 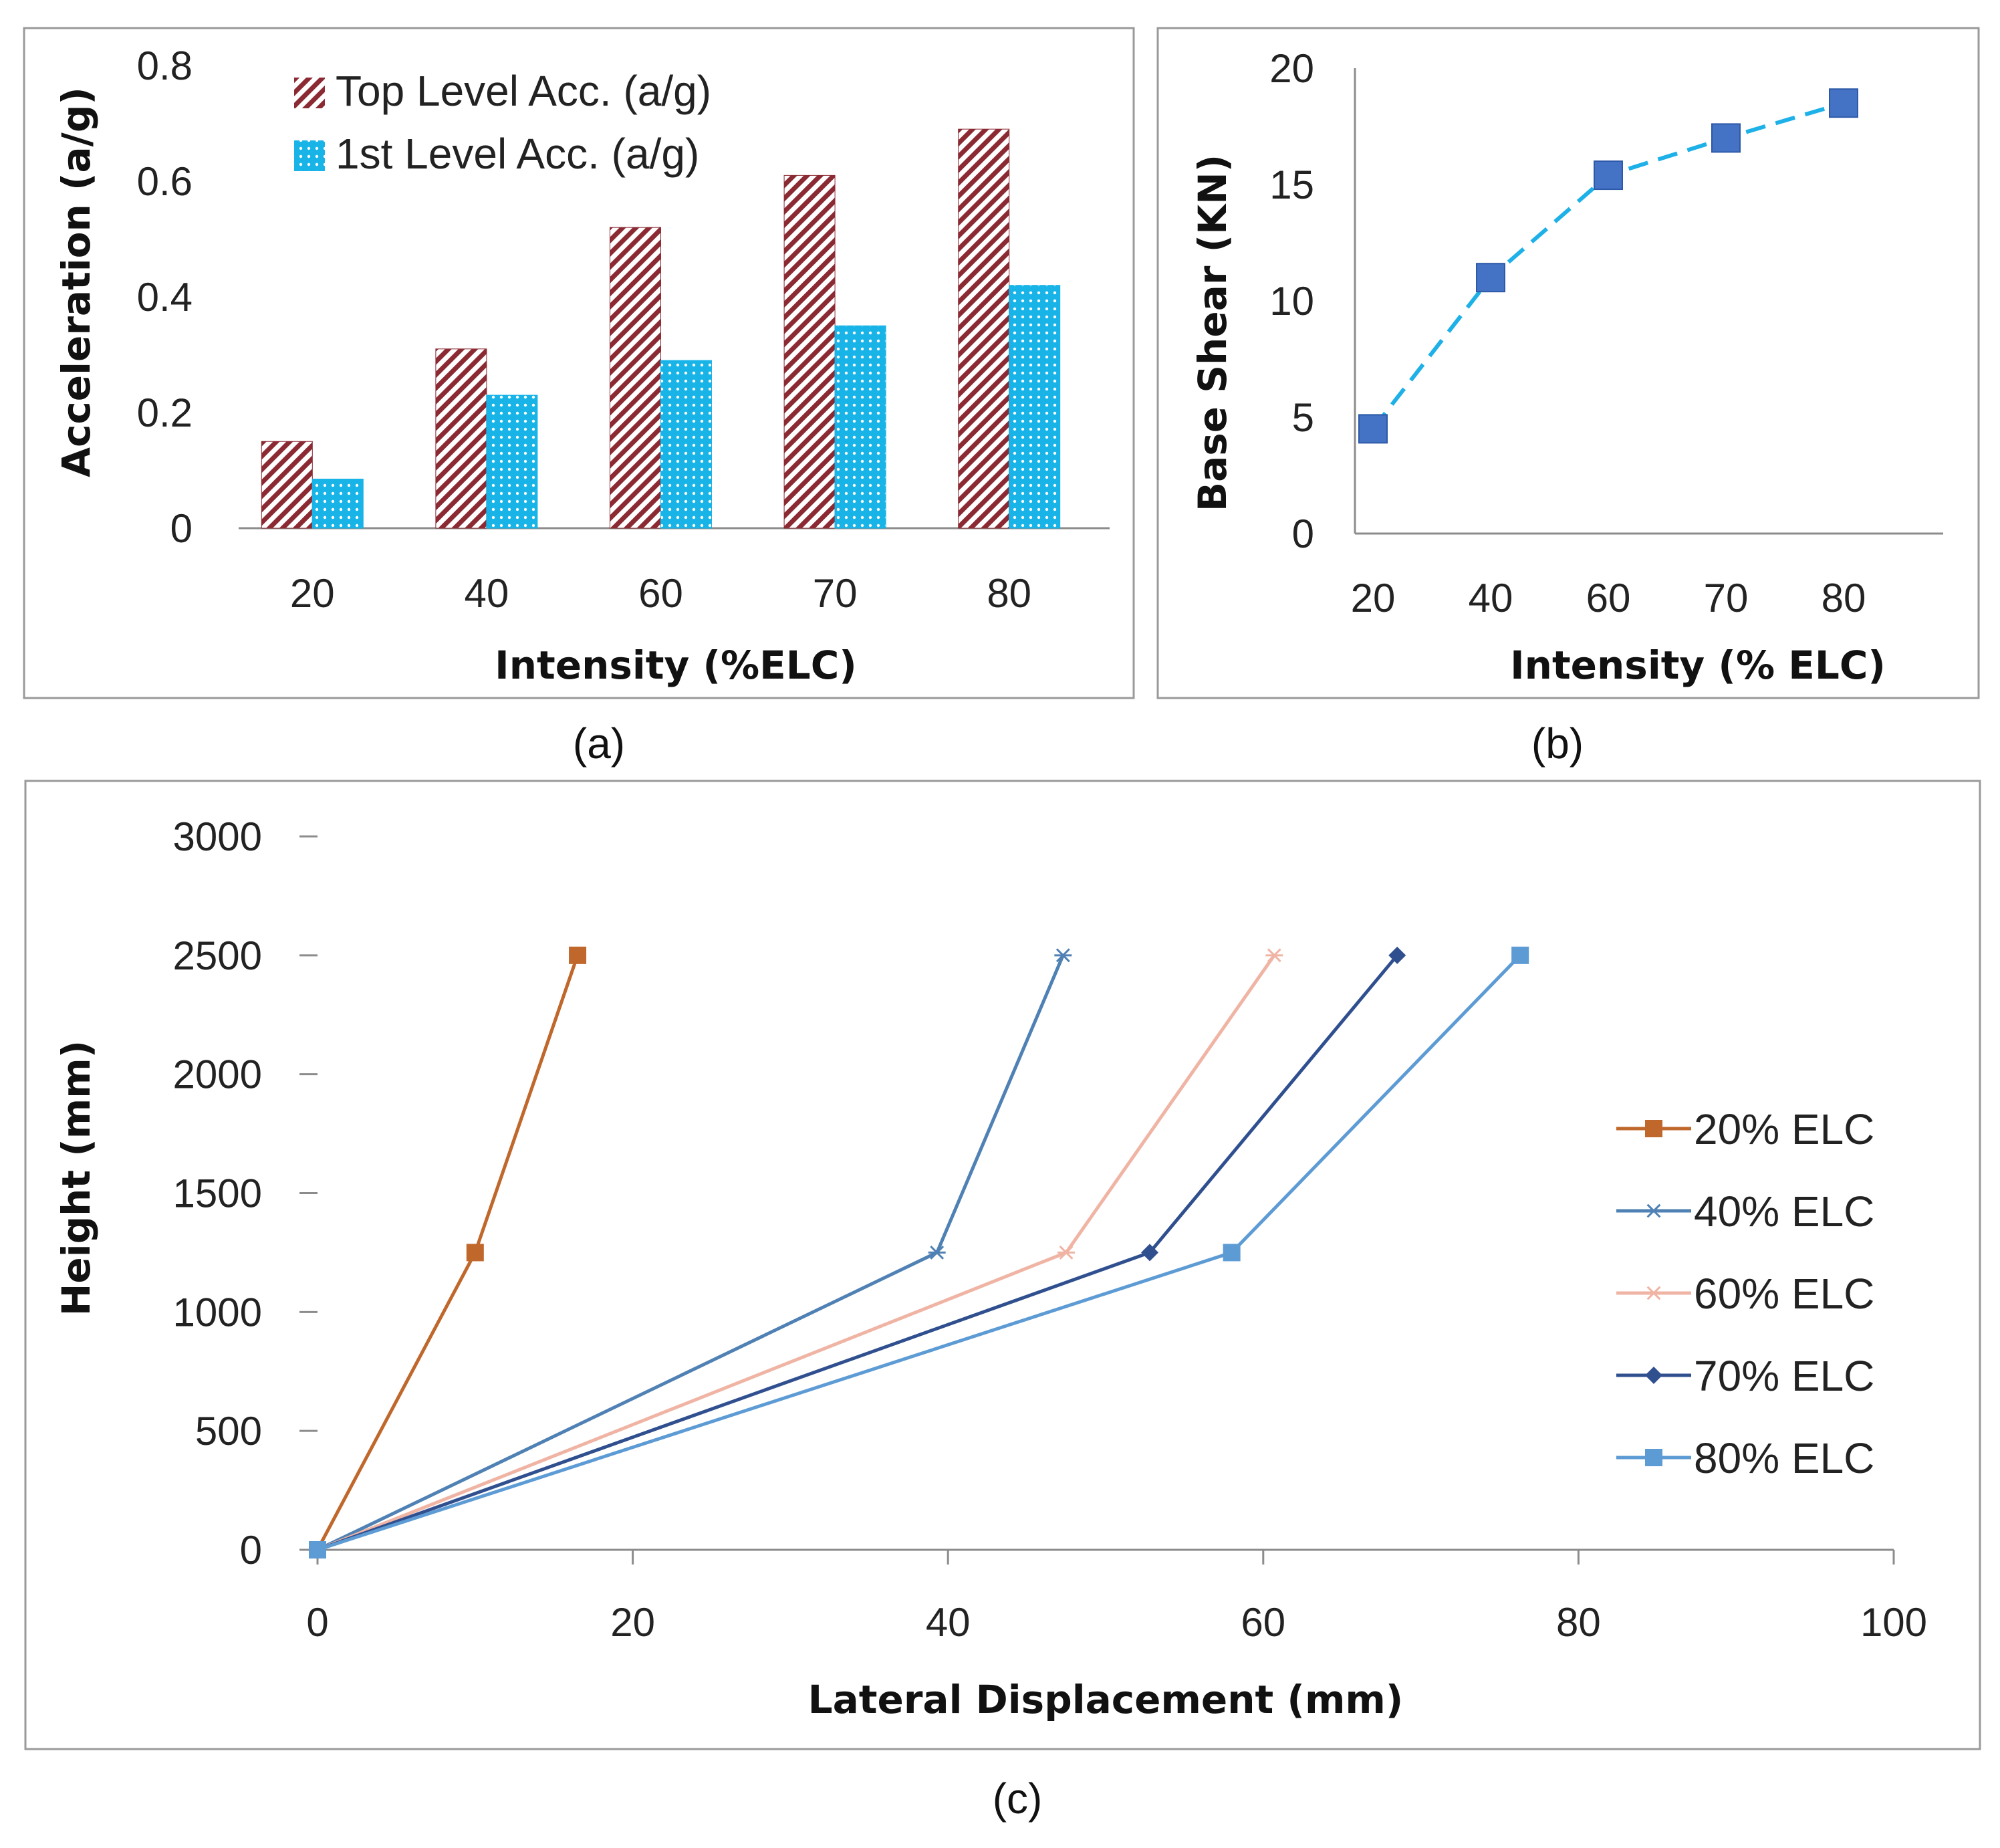 What do you see at coordinates (217, 1193) in the screenshot?
I see `panel-c-y-tick-label: 1500` at bounding box center [217, 1193].